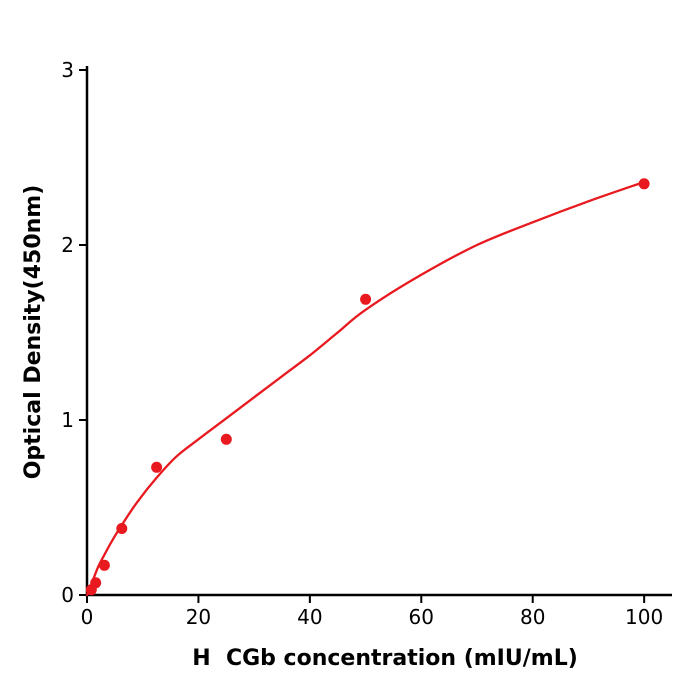 Image resolution: width=700 pixels, height=700 pixels. Describe the element at coordinates (644, 617) in the screenshot. I see `x-tick-label: 100` at that location.